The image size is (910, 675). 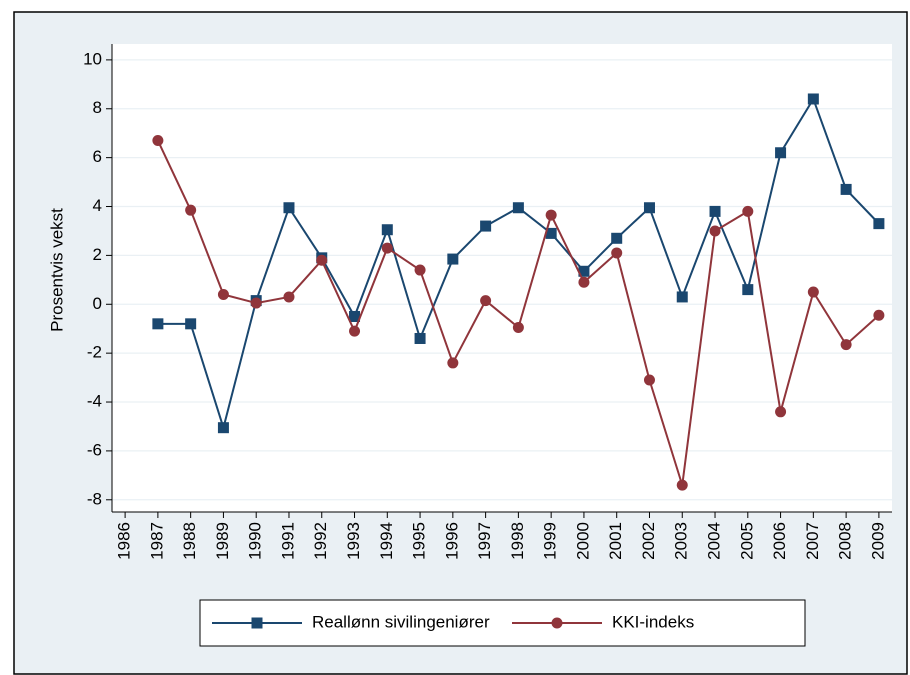 What do you see at coordinates (287, 541) in the screenshot?
I see `x-tick-label: 1991` at bounding box center [287, 541].